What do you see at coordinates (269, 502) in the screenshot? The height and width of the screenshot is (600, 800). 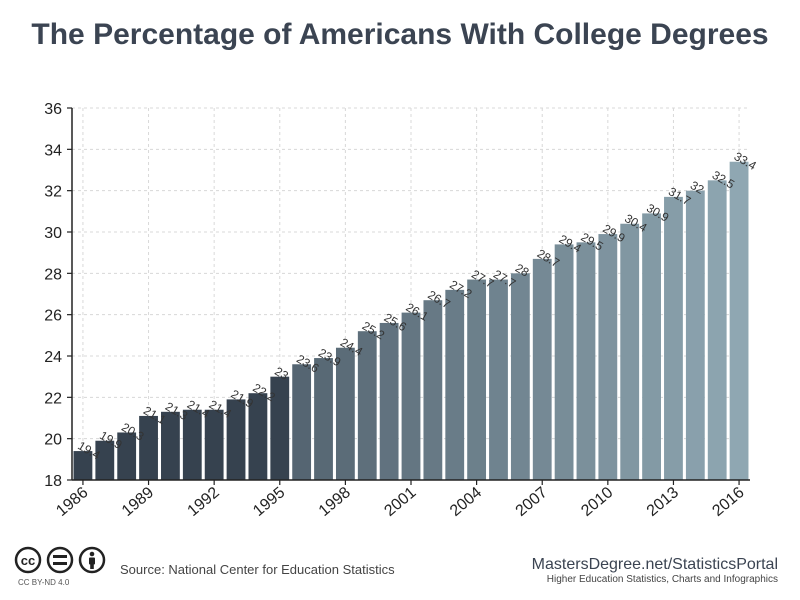 I see `x-tick-label: 1995` at bounding box center [269, 502].